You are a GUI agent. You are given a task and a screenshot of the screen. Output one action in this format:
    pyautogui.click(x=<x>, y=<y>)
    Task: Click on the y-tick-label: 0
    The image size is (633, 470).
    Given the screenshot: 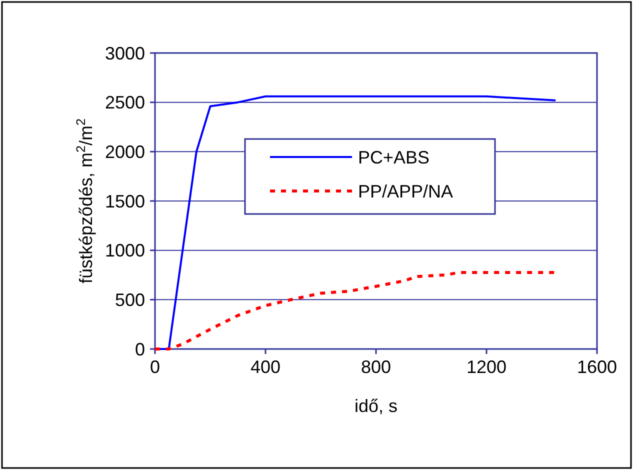 What is the action you would take?
    pyautogui.click(x=139, y=349)
    